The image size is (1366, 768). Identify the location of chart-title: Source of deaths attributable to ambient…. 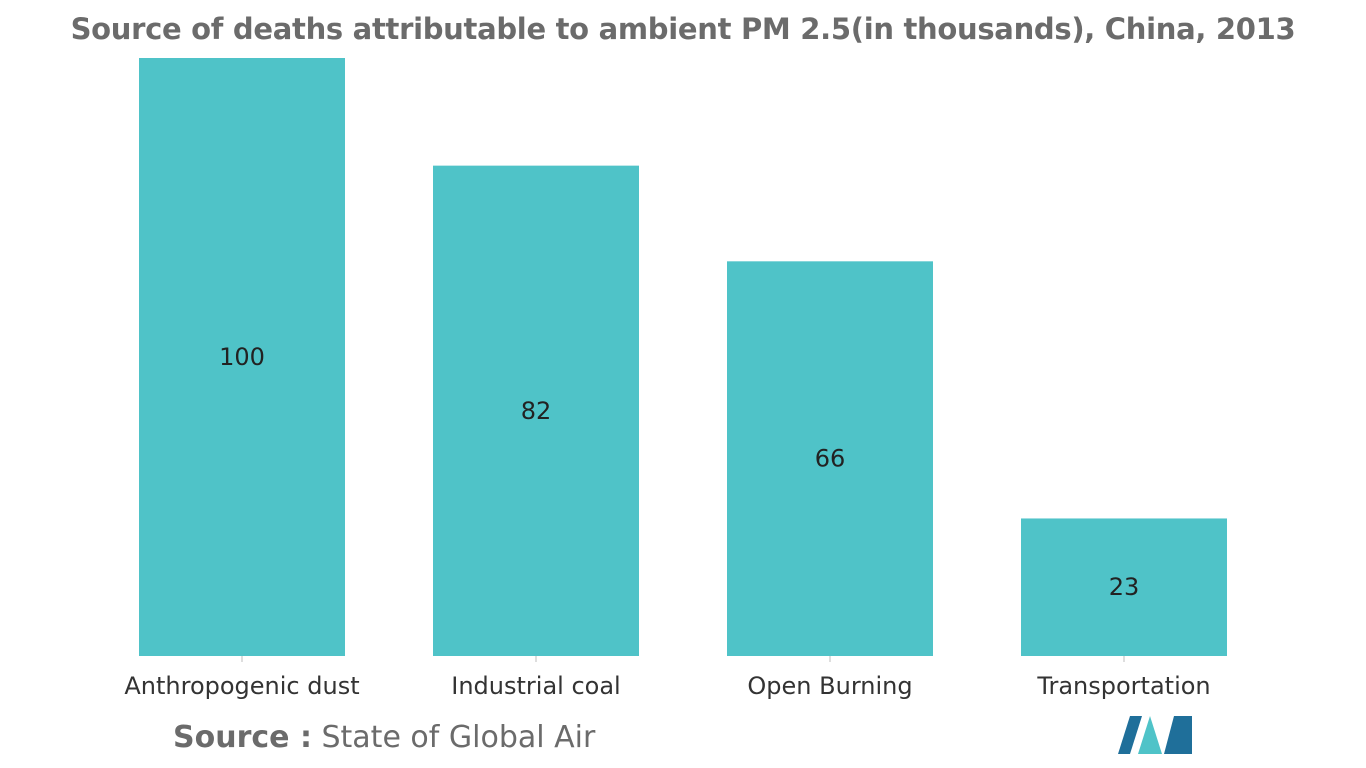
(683, 29).